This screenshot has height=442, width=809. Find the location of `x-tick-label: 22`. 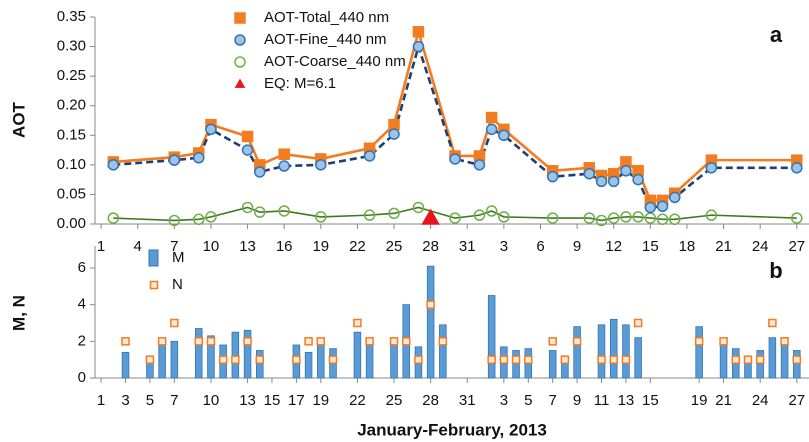

x-tick-label: 22 is located at coordinates (357, 400).